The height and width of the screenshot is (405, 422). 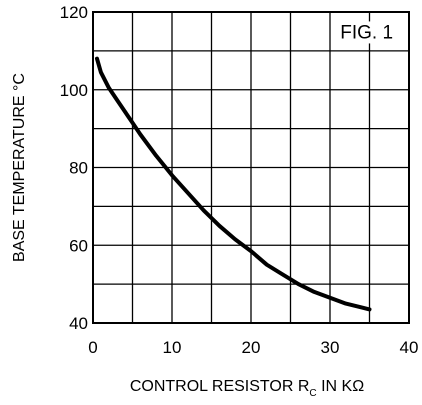 I want to click on y-tick-label: 40, so click(x=78, y=323).